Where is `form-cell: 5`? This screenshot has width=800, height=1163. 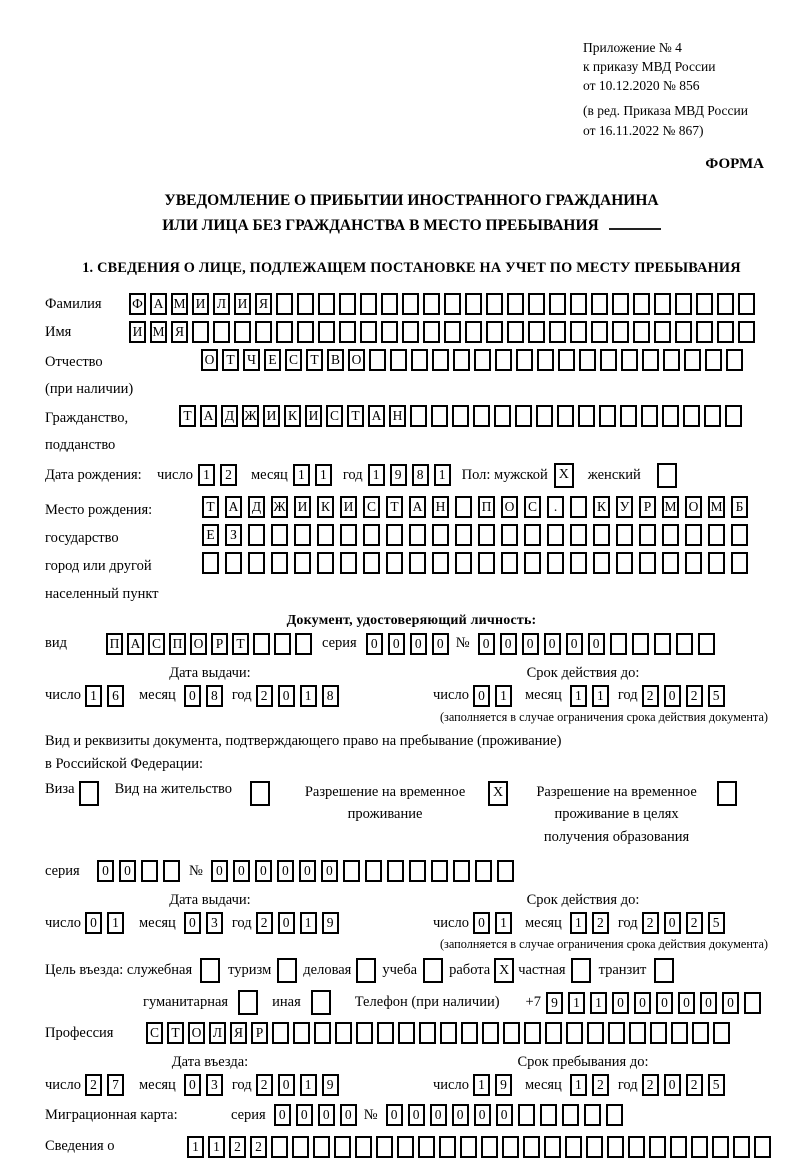
form-cell: 5 is located at coordinates (716, 695).